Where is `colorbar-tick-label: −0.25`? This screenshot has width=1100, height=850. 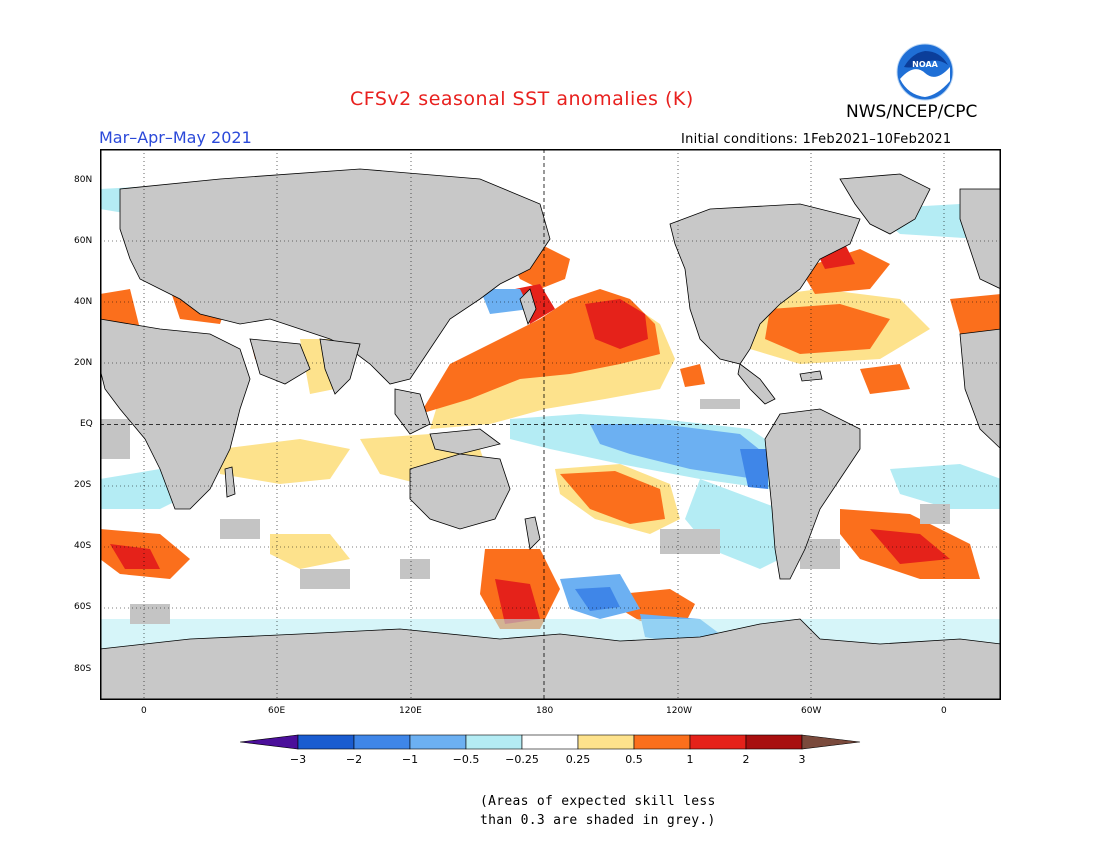 colorbar-tick-label: −0.25 is located at coordinates (522, 759).